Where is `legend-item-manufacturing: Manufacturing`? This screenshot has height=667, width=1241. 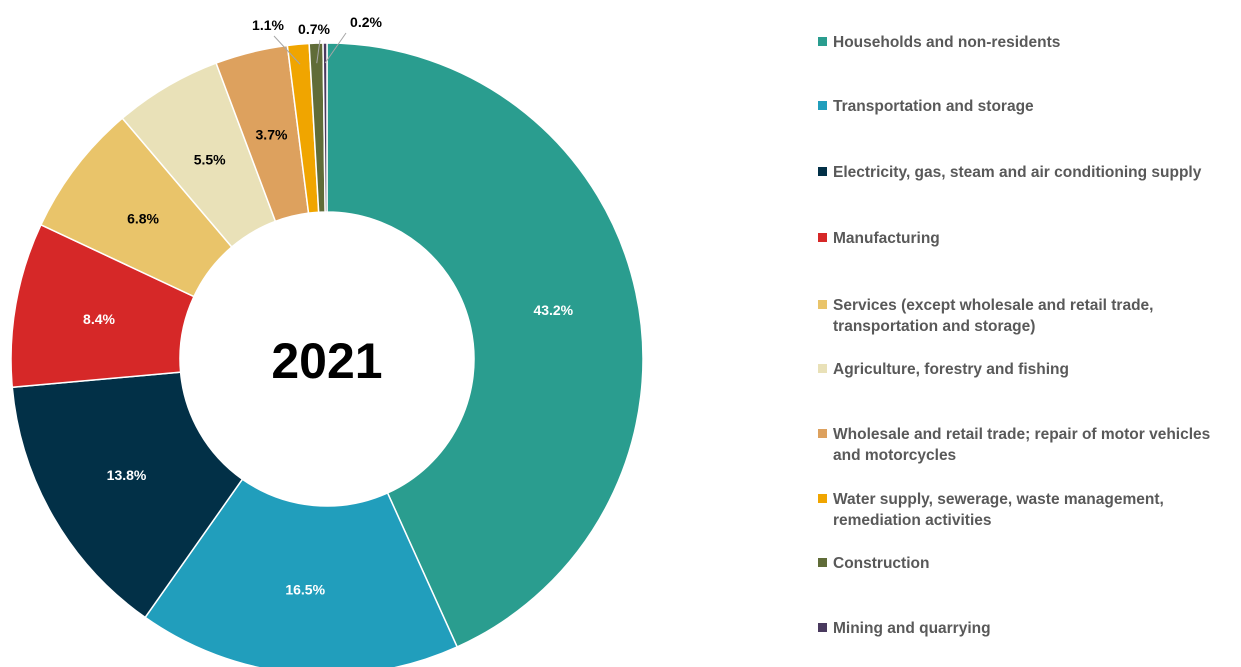
legend-item-manufacturing: Manufacturing is located at coordinates (879, 238).